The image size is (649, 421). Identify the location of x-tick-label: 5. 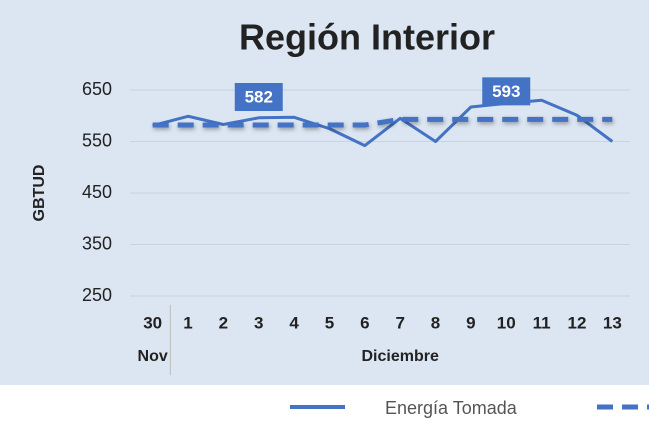
(329, 322).